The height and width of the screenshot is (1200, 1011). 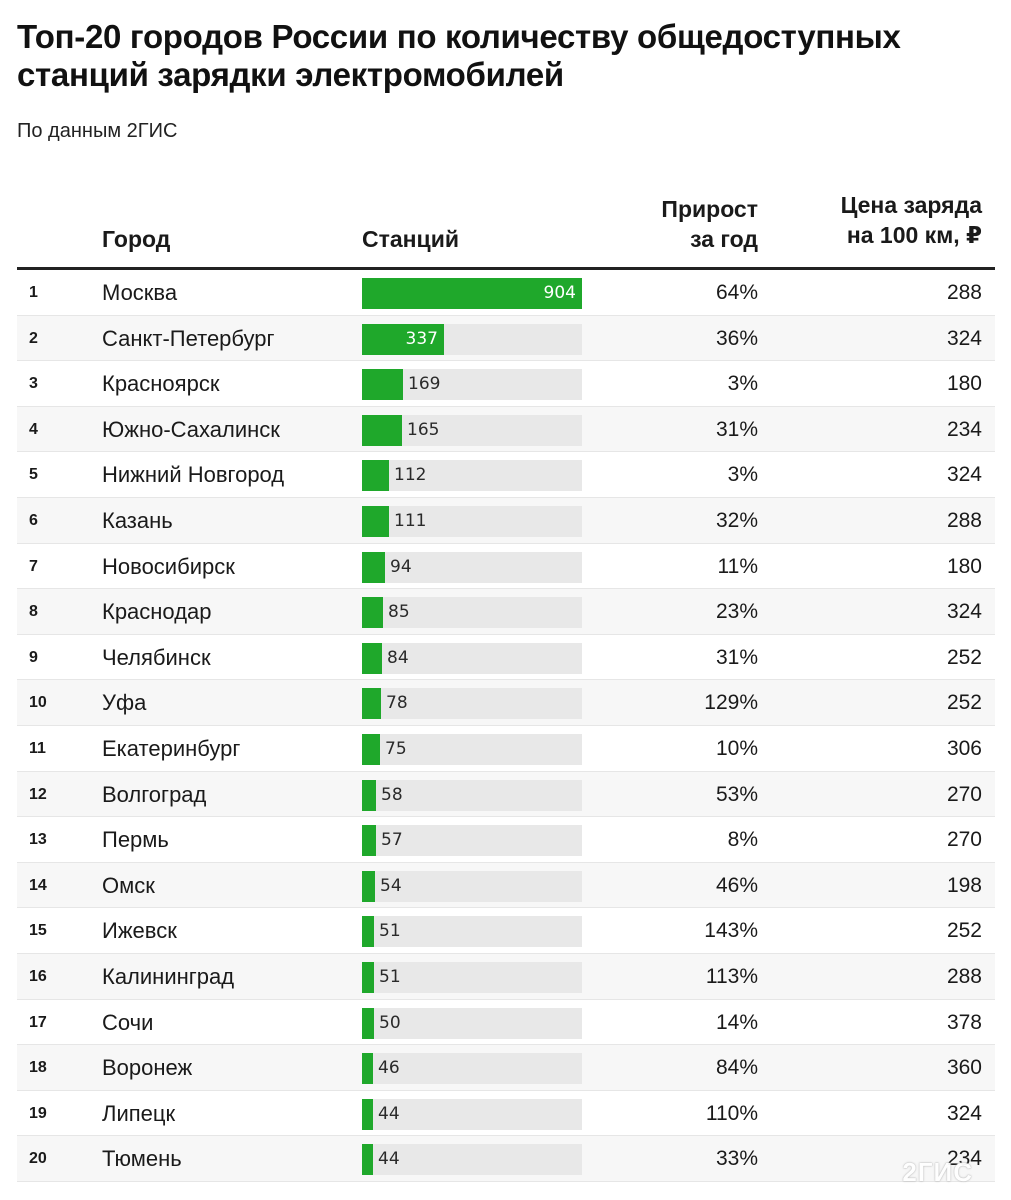 I want to click on price-cell: 324, so click(x=964, y=612).